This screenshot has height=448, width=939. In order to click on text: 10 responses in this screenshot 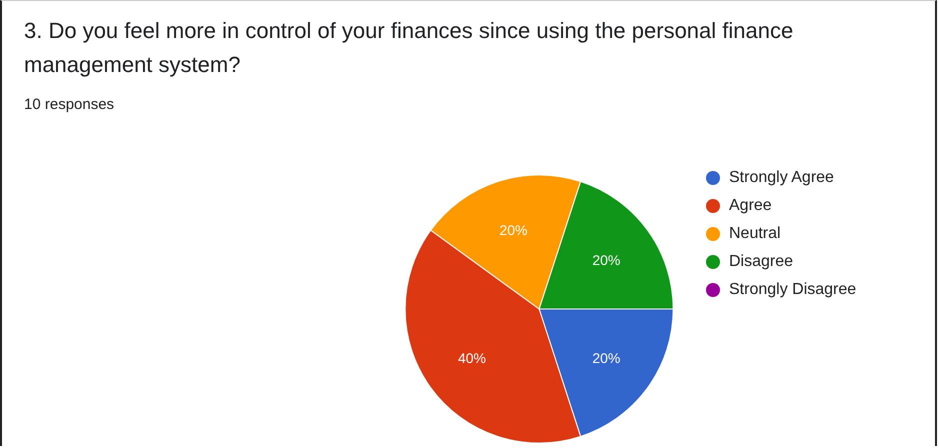, I will do `click(69, 104)`.